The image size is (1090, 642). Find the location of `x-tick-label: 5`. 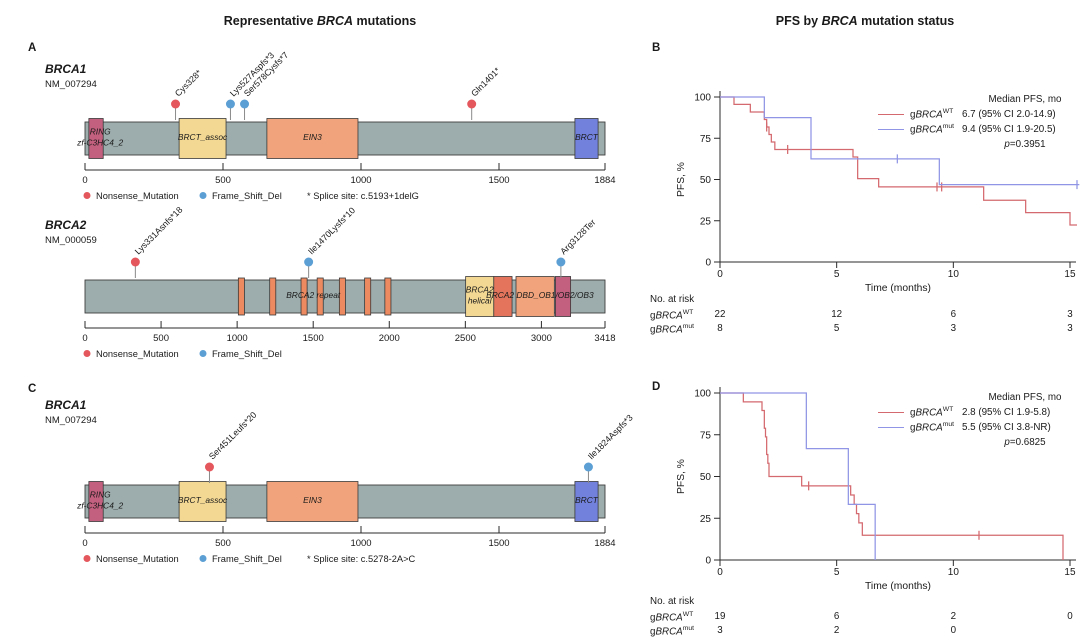

x-tick-label: 5 is located at coordinates (837, 572).